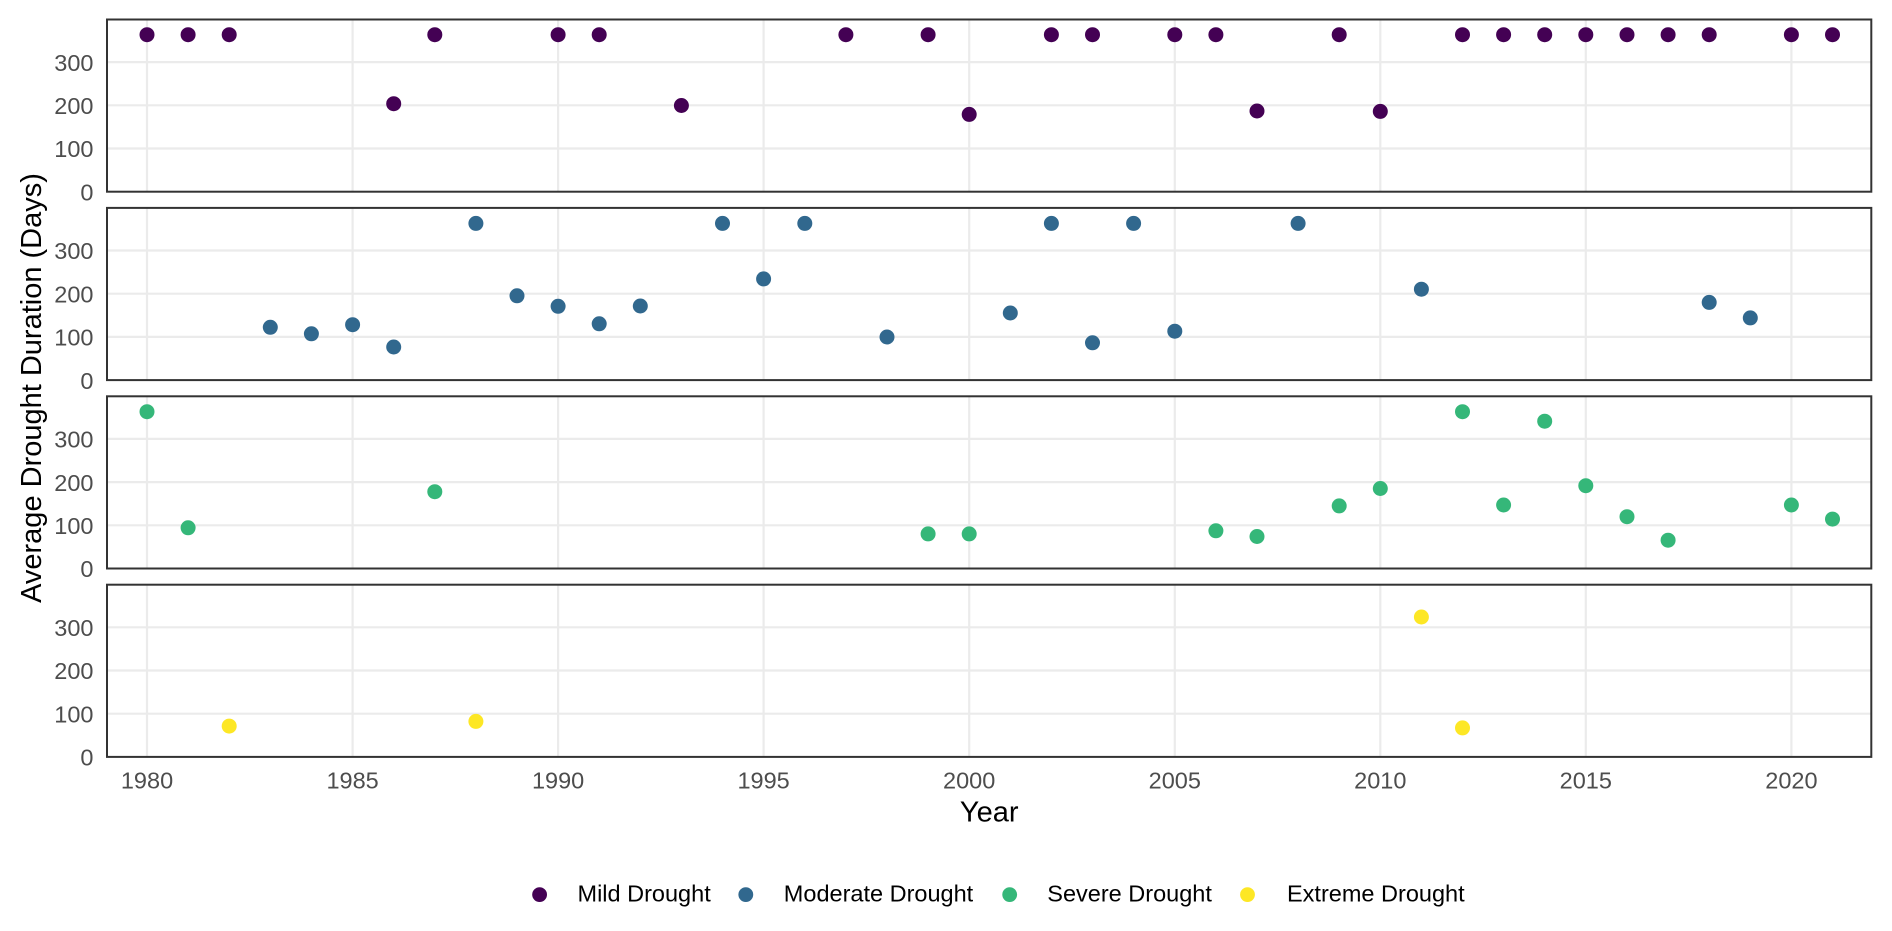 This screenshot has width=1892, height=931. Describe the element at coordinates (969, 781) in the screenshot. I see `svg-text: 2000` at that location.